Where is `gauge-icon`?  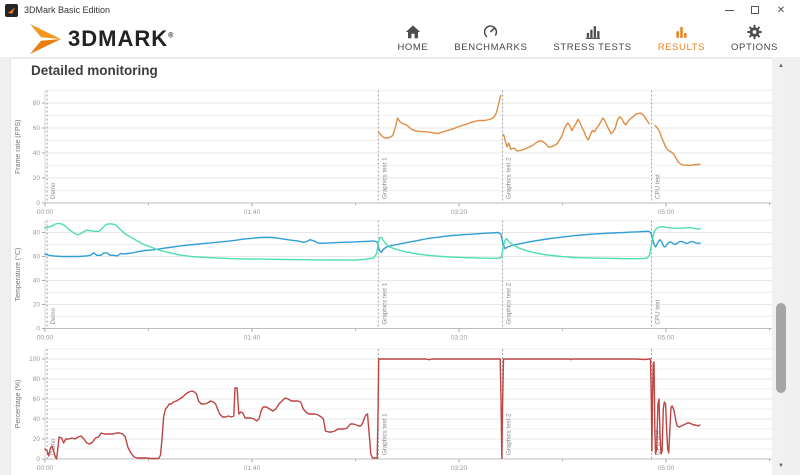
gauge-icon is located at coordinates (491, 32).